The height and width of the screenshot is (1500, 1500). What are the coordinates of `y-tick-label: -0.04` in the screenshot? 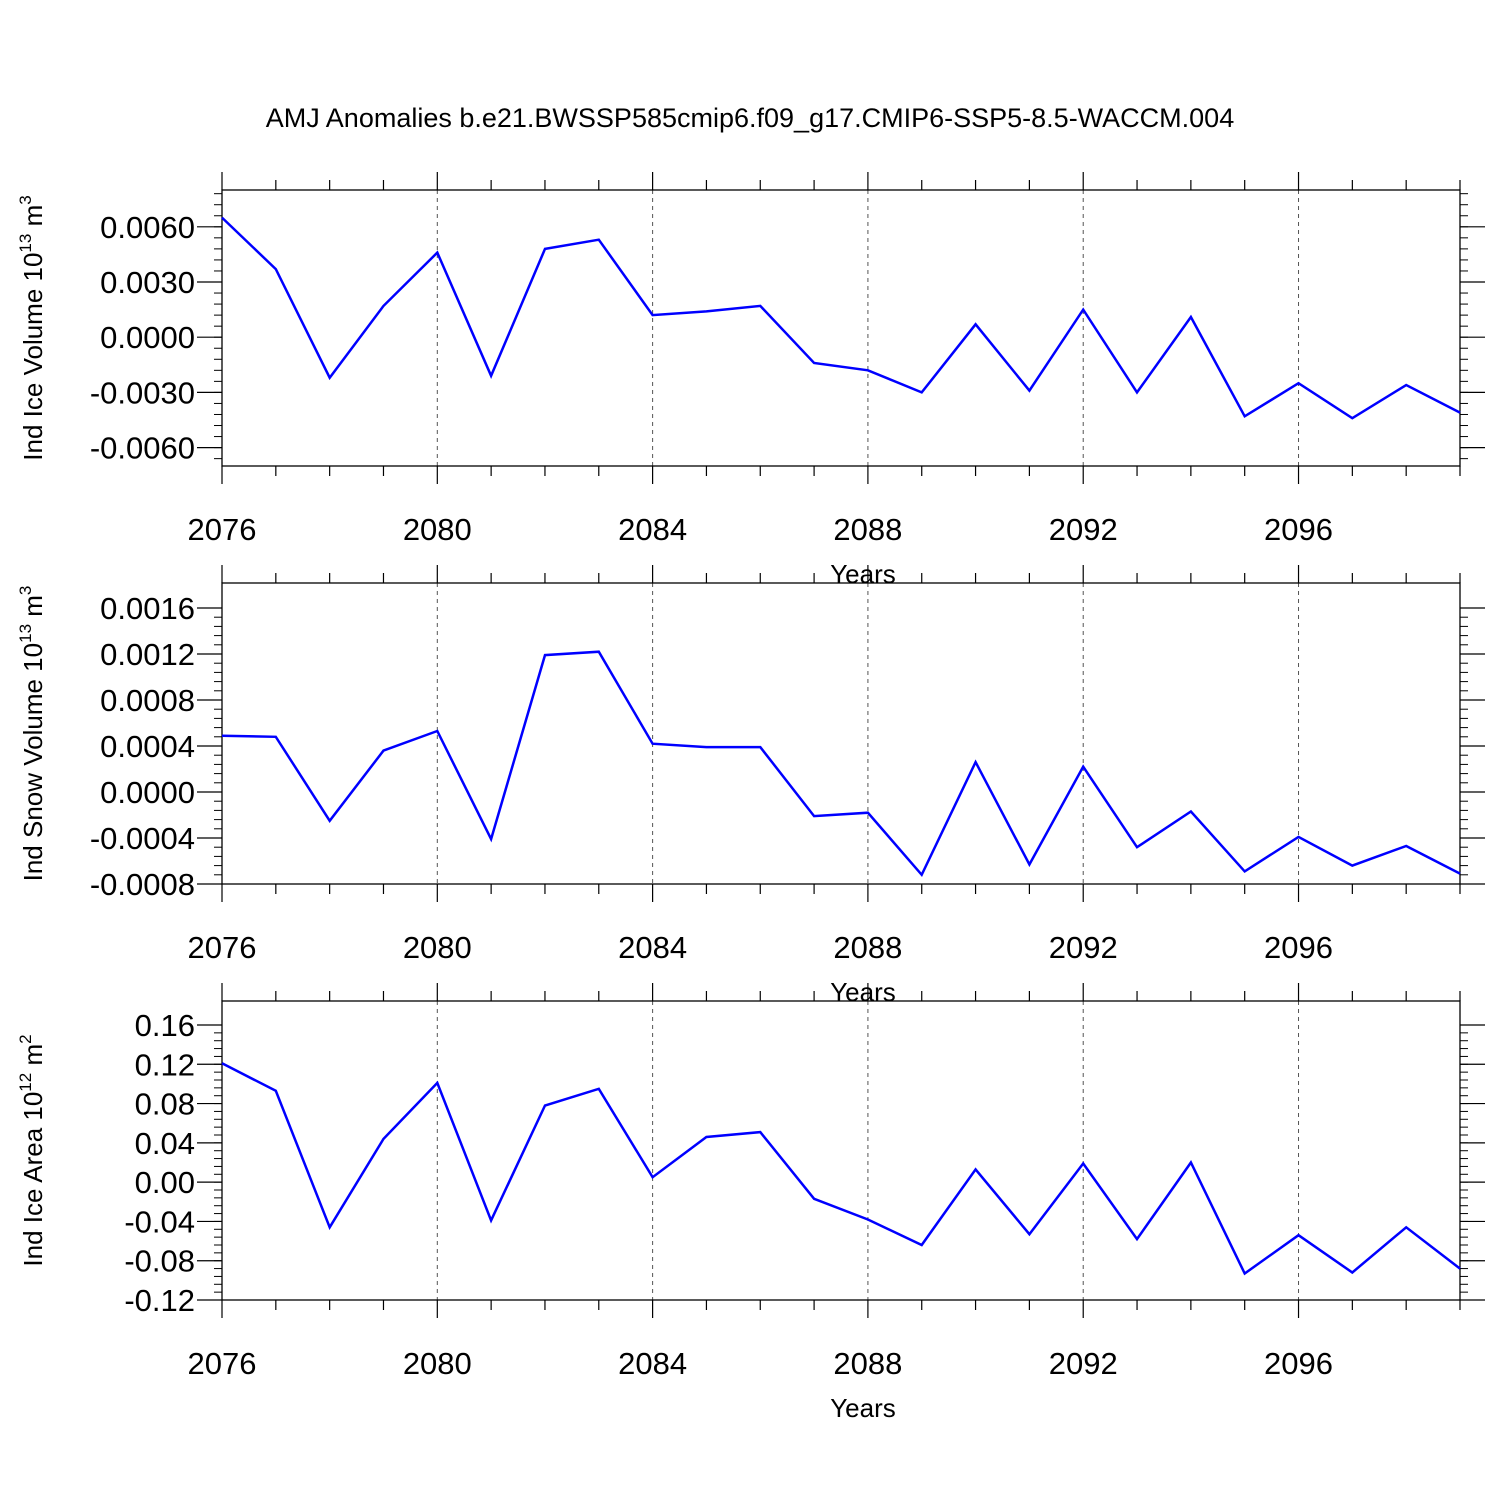 It's located at (159, 1221).